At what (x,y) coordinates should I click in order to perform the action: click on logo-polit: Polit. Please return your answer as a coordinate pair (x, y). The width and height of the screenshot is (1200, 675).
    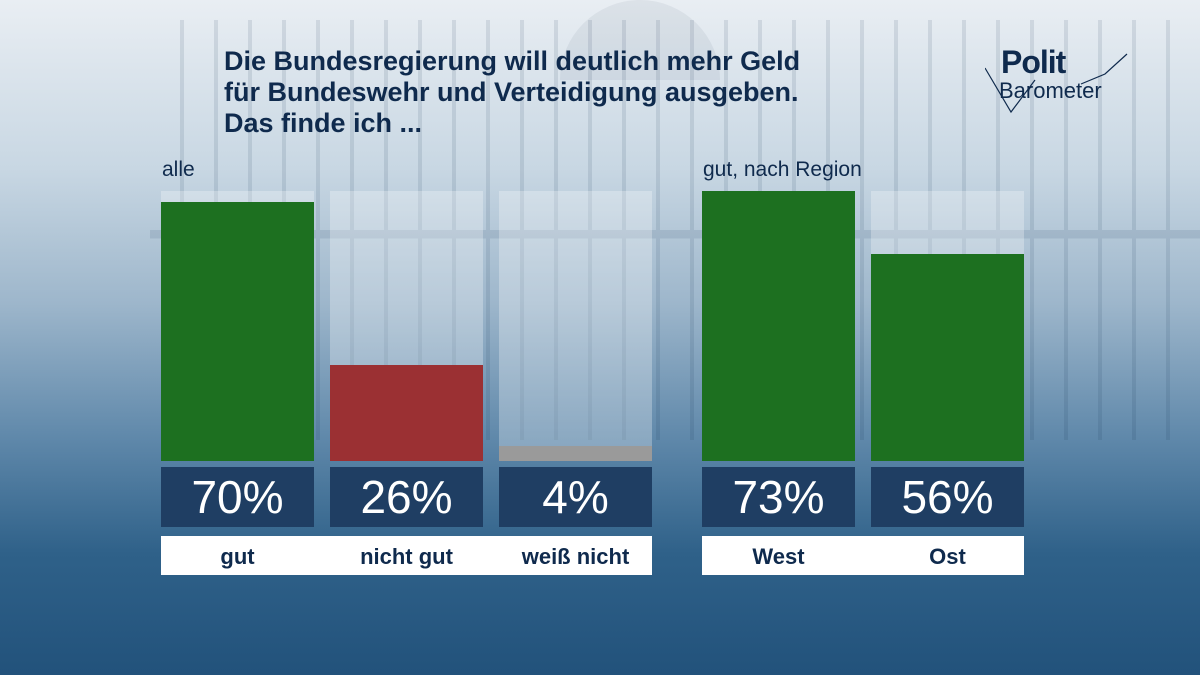
    Looking at the image, I should click on (1033, 62).